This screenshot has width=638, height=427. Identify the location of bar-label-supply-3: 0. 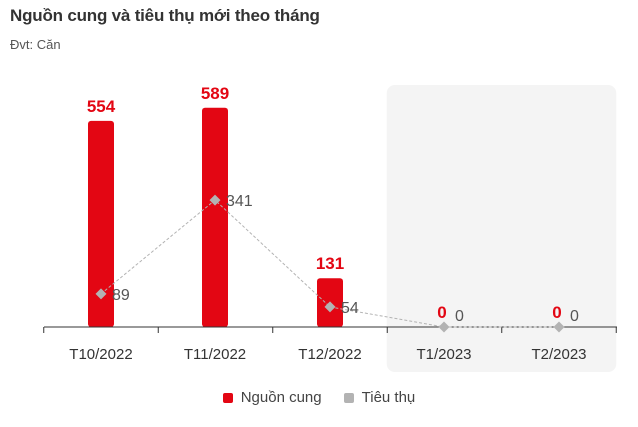
(441, 312).